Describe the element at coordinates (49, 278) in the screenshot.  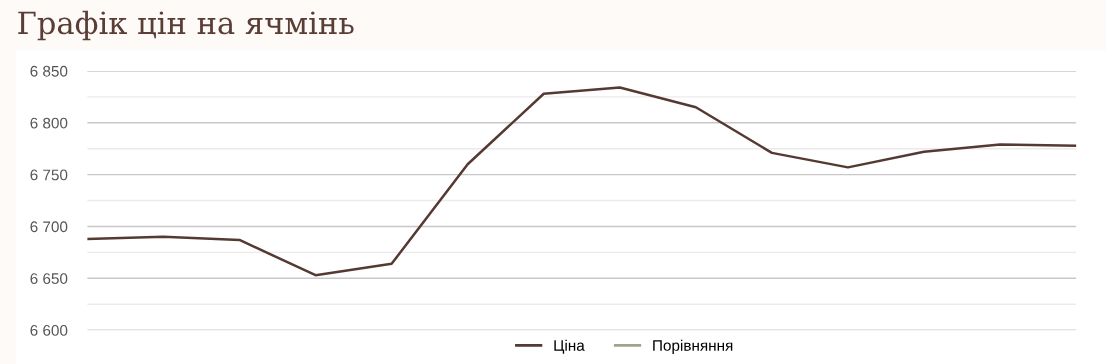
I see `y-tick-label: 6 650` at that location.